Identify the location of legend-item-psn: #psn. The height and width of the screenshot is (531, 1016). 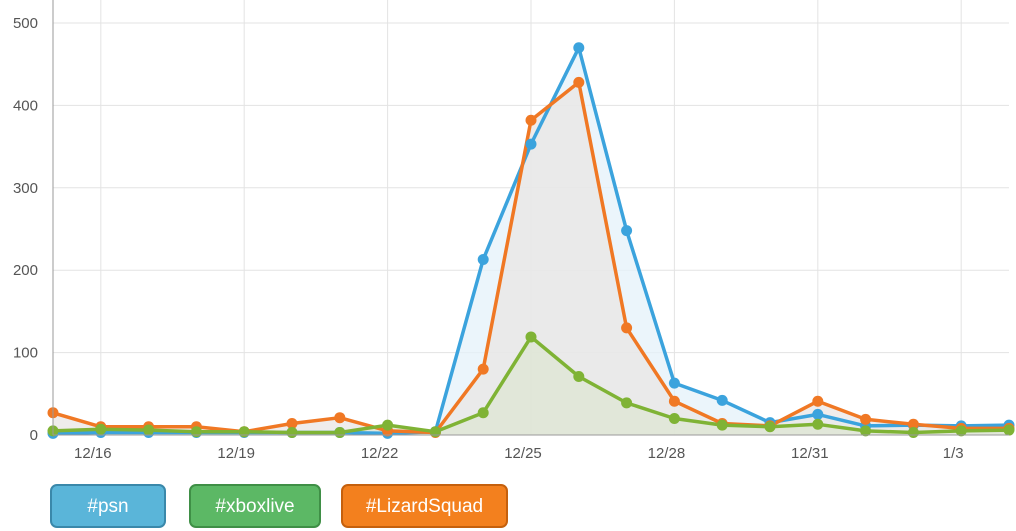
(108, 506).